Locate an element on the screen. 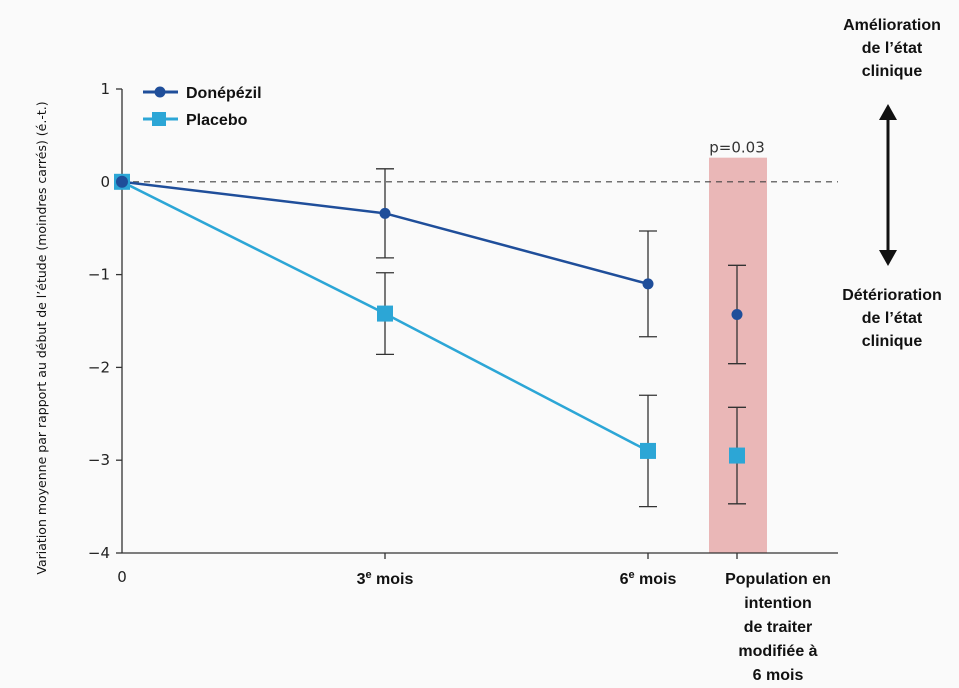 The height and width of the screenshot is (688, 959). deterioration-label: Détérioration is located at coordinates (892, 295).